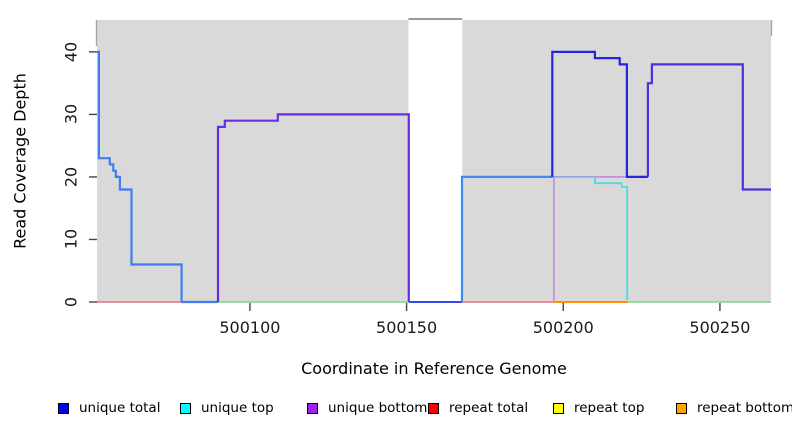 This screenshot has width=792, height=432. What do you see at coordinates (609, 408) in the screenshot?
I see `legend-label: repeat top` at bounding box center [609, 408].